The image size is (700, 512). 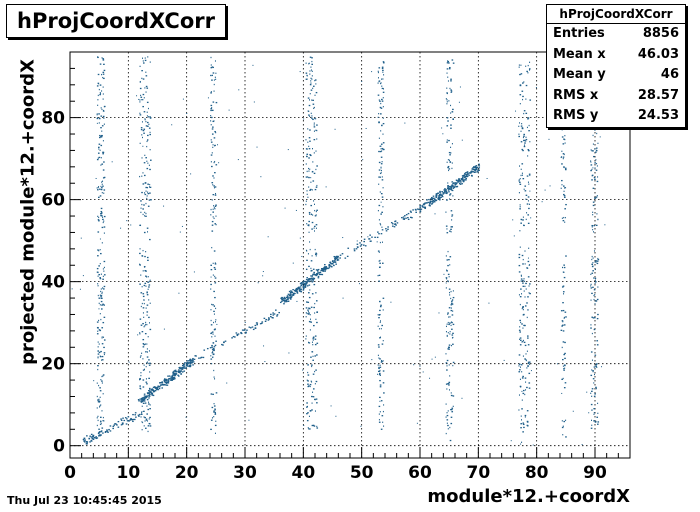 I want to click on chart-title: hProjCoordXCorr, so click(x=116, y=21).